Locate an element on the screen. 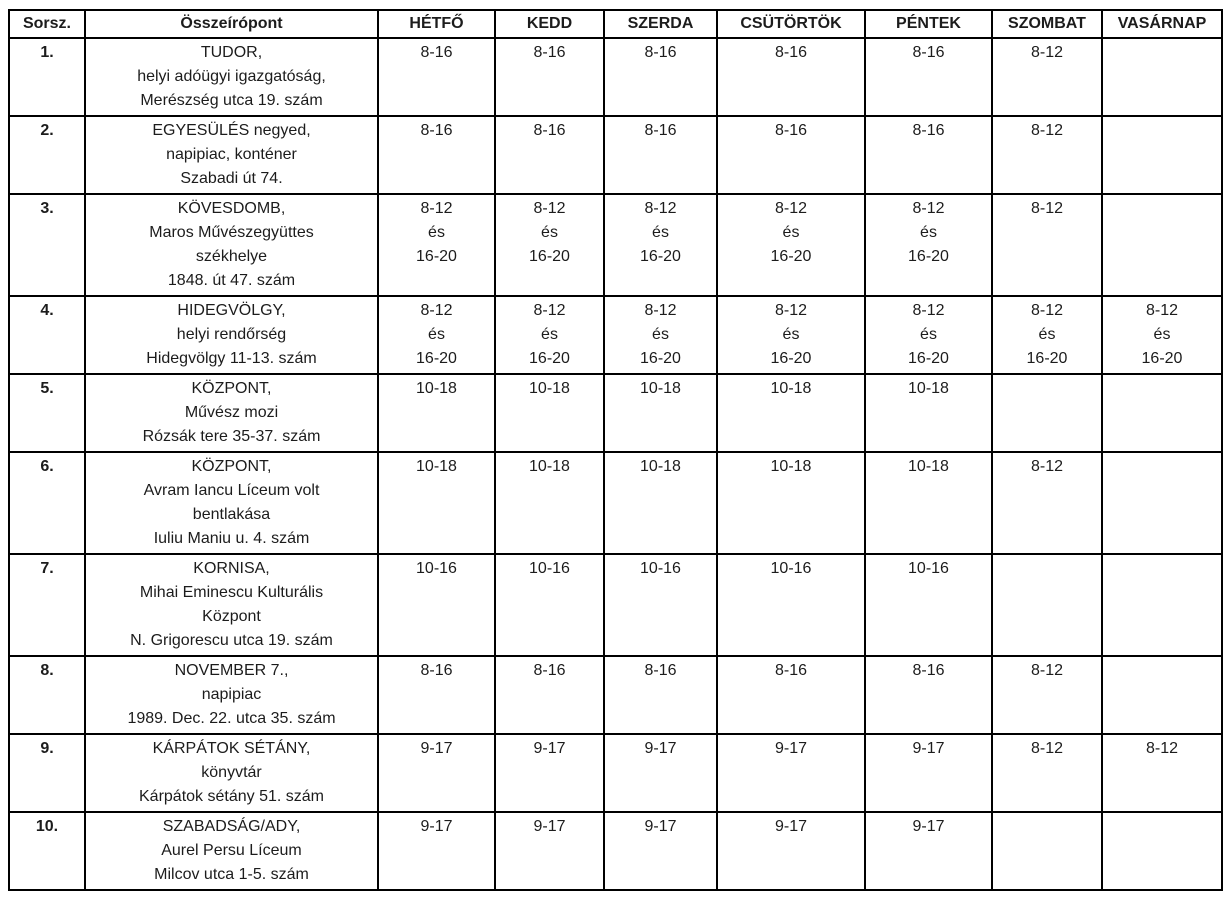 This screenshot has width=1230, height=900. day-cell-vasarnap: 8-12 és 16-20 is located at coordinates (1162, 335).